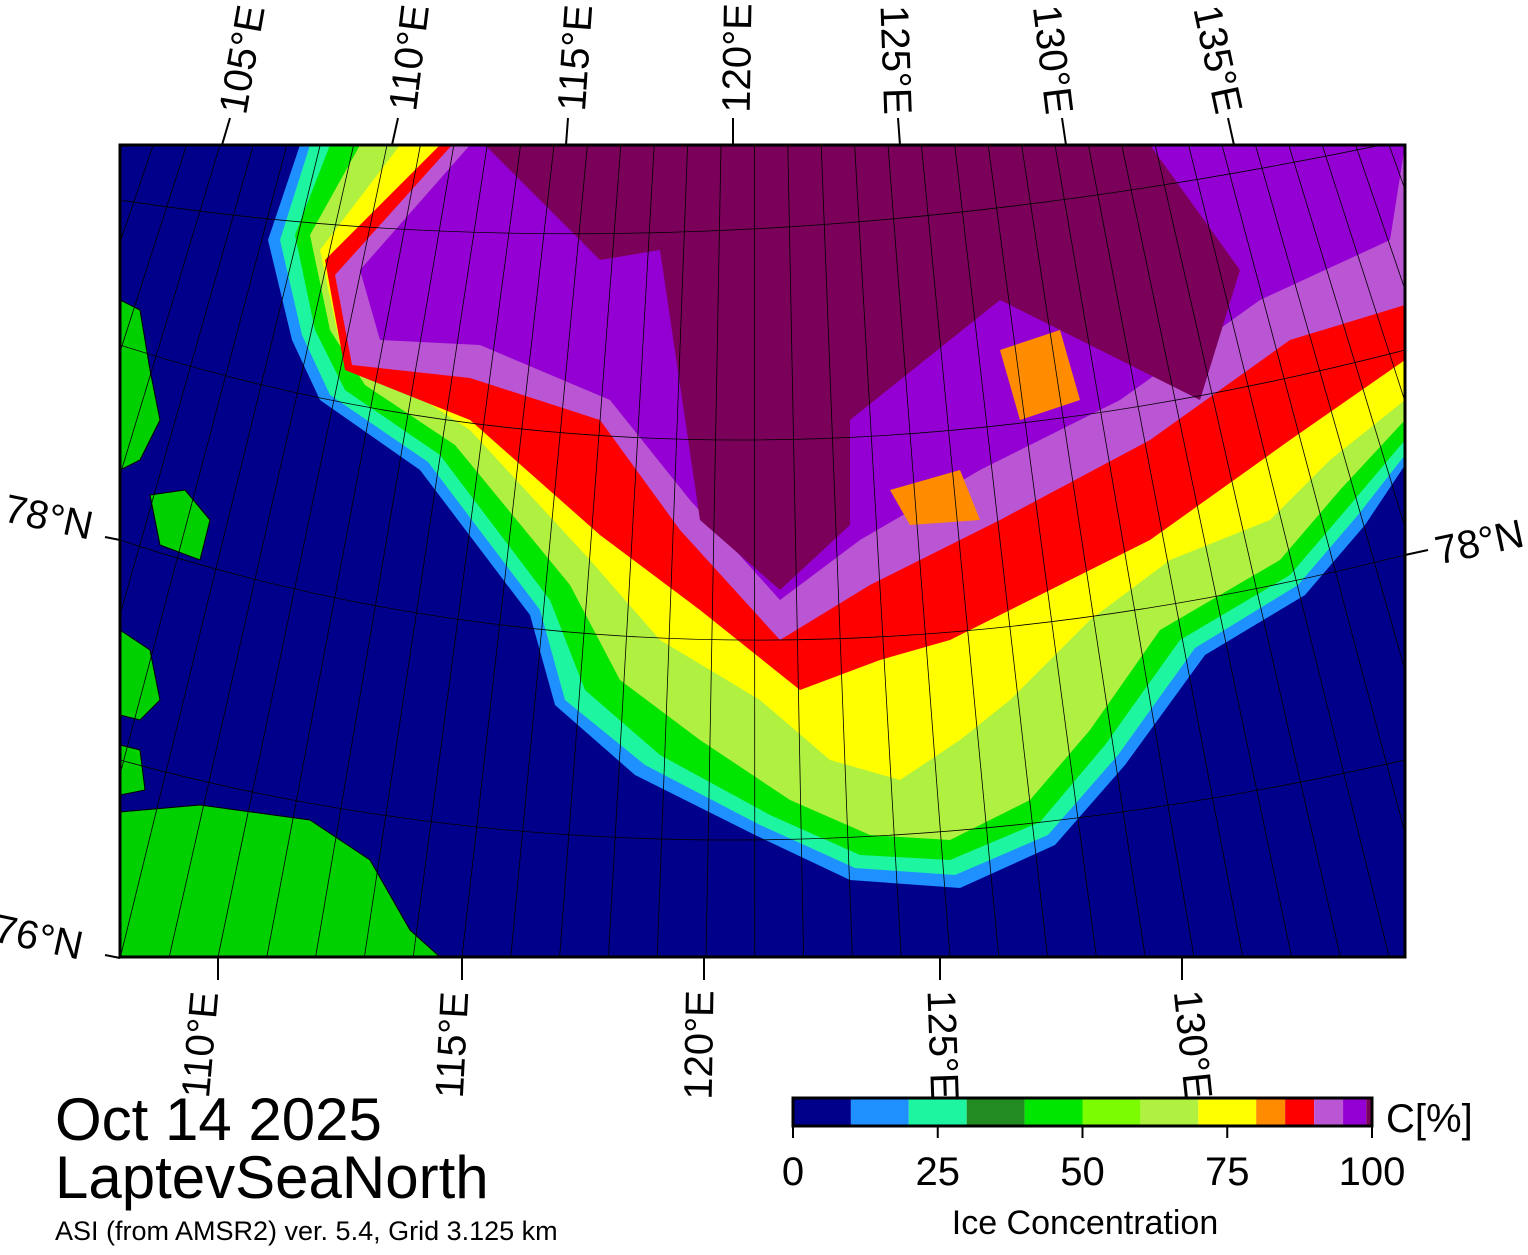 The image size is (1528, 1255). Describe the element at coordinates (700, 1045) in the screenshot. I see `bottom-label: 120°E` at that location.